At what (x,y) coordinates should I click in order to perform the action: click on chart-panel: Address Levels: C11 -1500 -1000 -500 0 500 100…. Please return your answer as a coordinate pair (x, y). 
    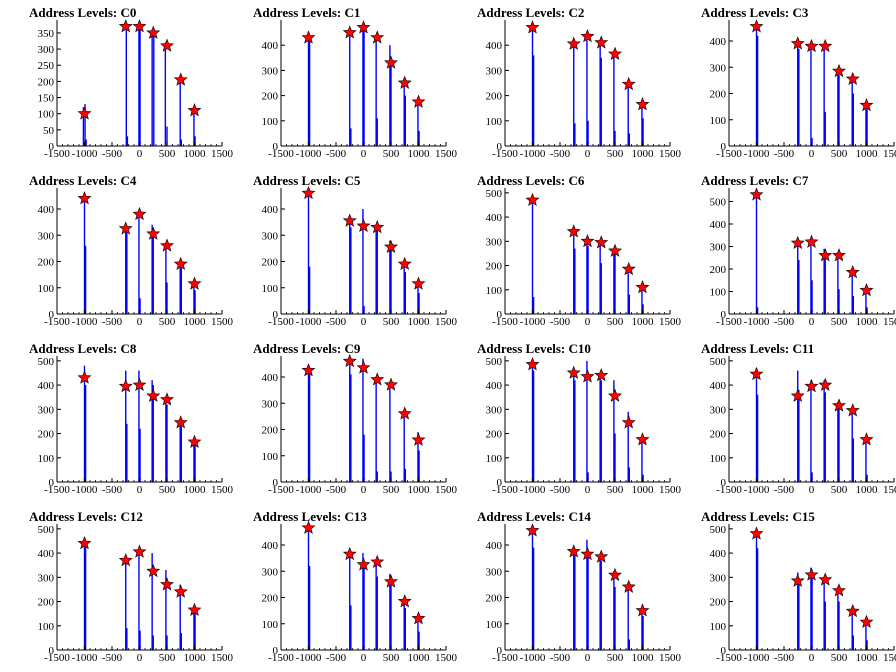
    Looking at the image, I should click on (798, 418).